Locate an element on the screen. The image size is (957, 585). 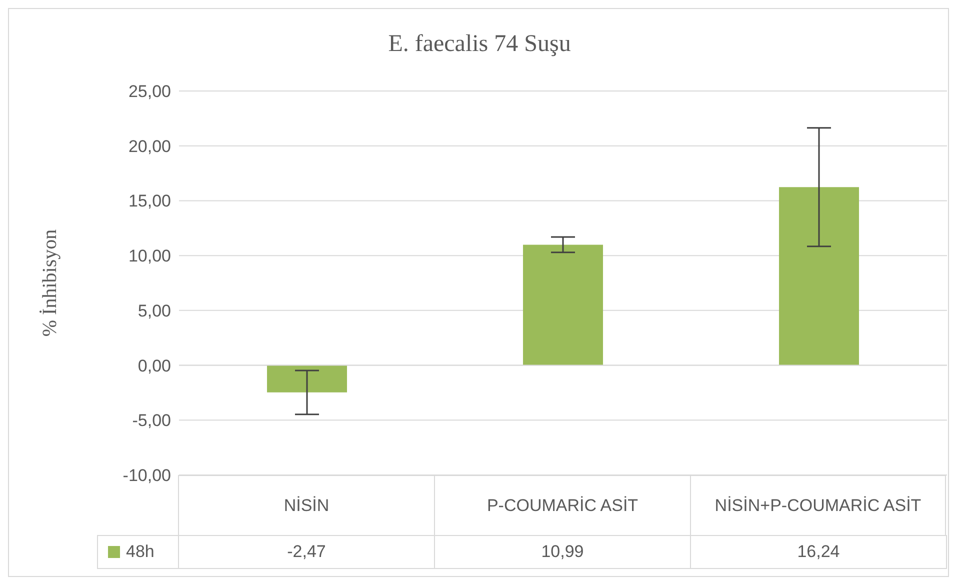
data-label: 16,24 is located at coordinates (819, 552).